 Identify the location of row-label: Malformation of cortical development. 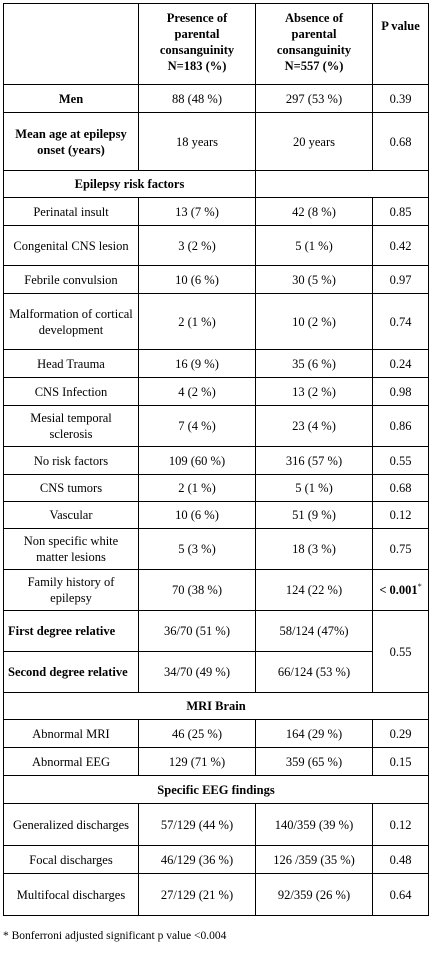
(71, 321).